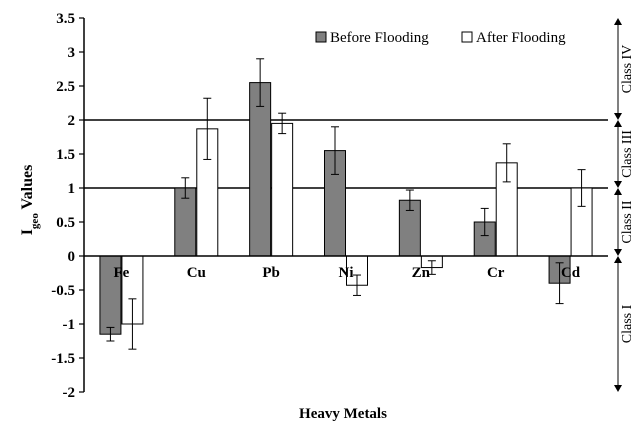 Image resolution: width=637 pixels, height=422 pixels. What do you see at coordinates (627, 323) in the screenshot?
I see `class-label-4: Class I` at bounding box center [627, 323].